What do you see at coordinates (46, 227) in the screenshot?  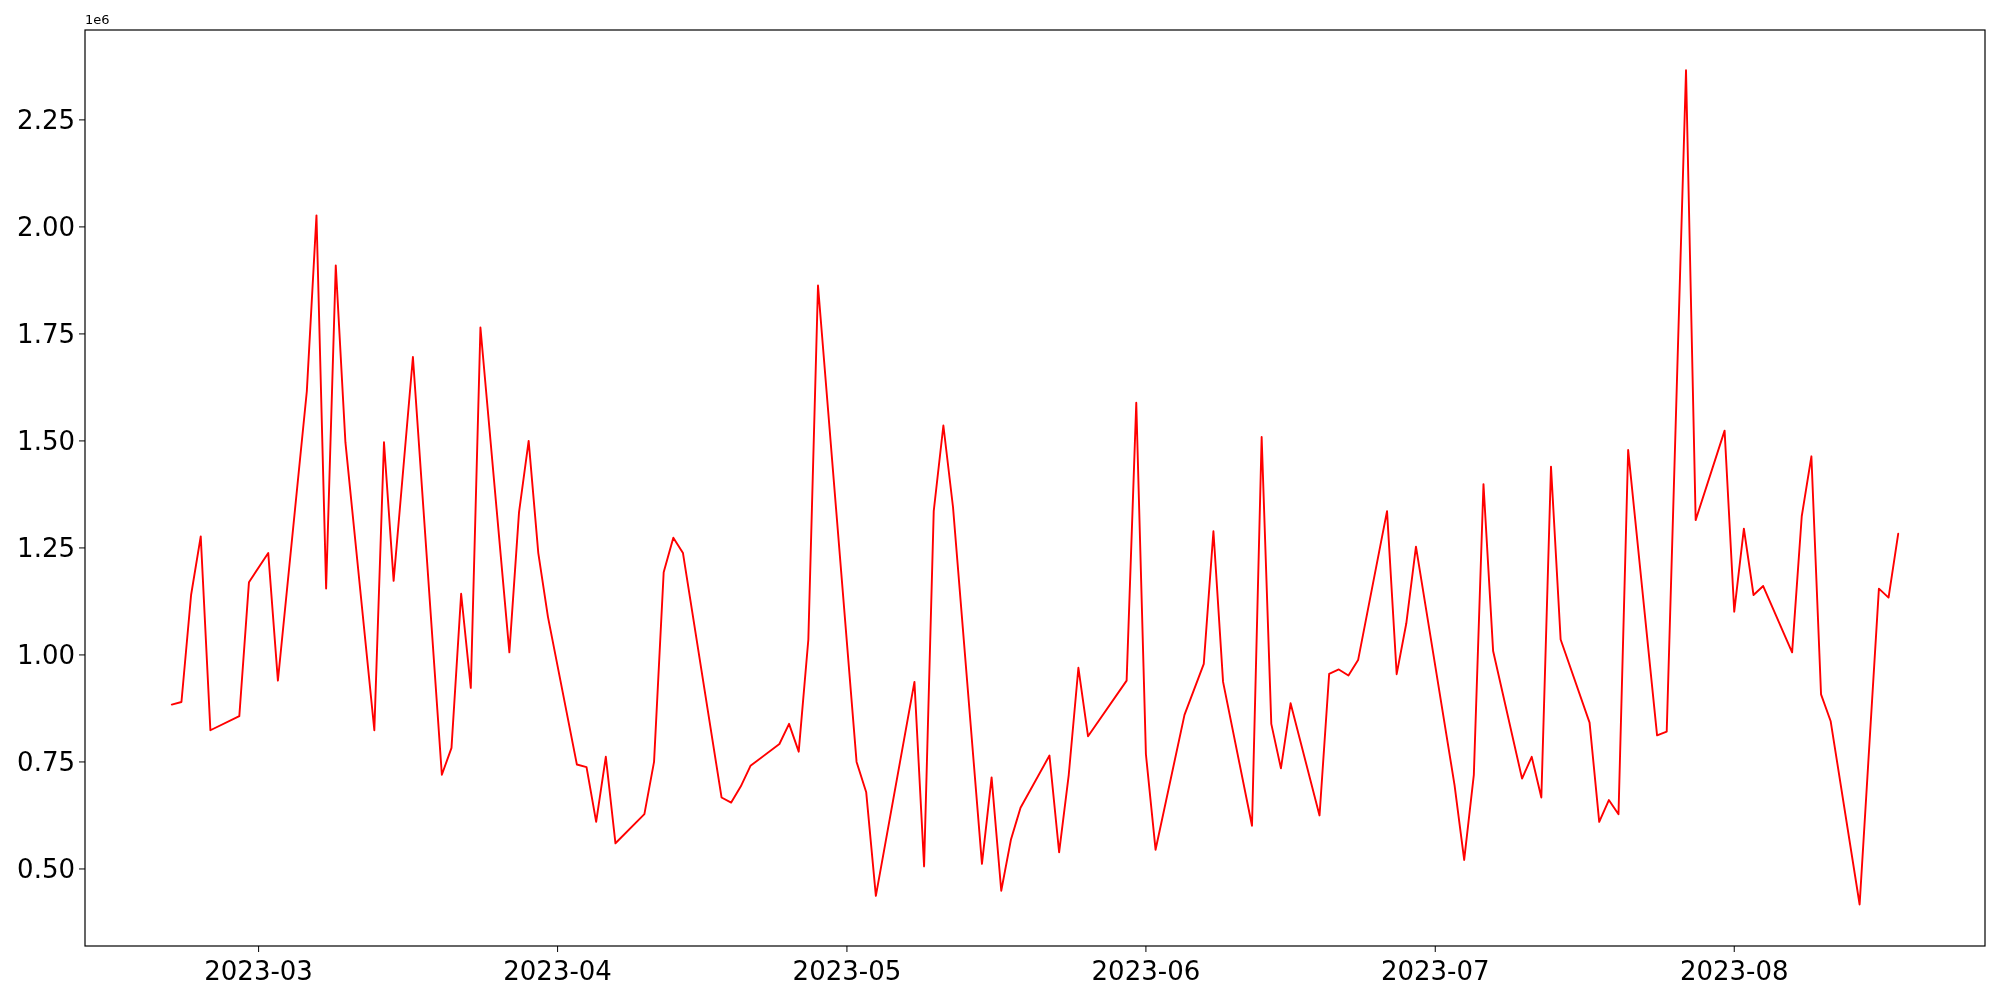 I see `y-tick-label: 2.00` at bounding box center [46, 227].